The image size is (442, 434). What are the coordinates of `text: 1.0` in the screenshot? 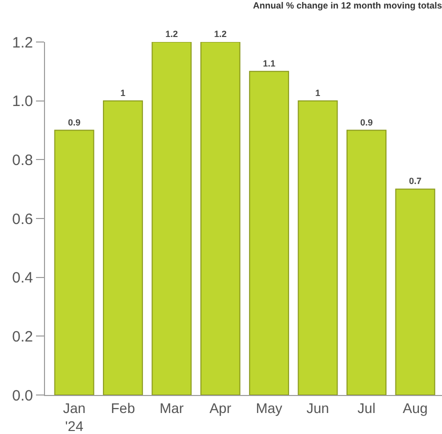 It's located at (22, 101).